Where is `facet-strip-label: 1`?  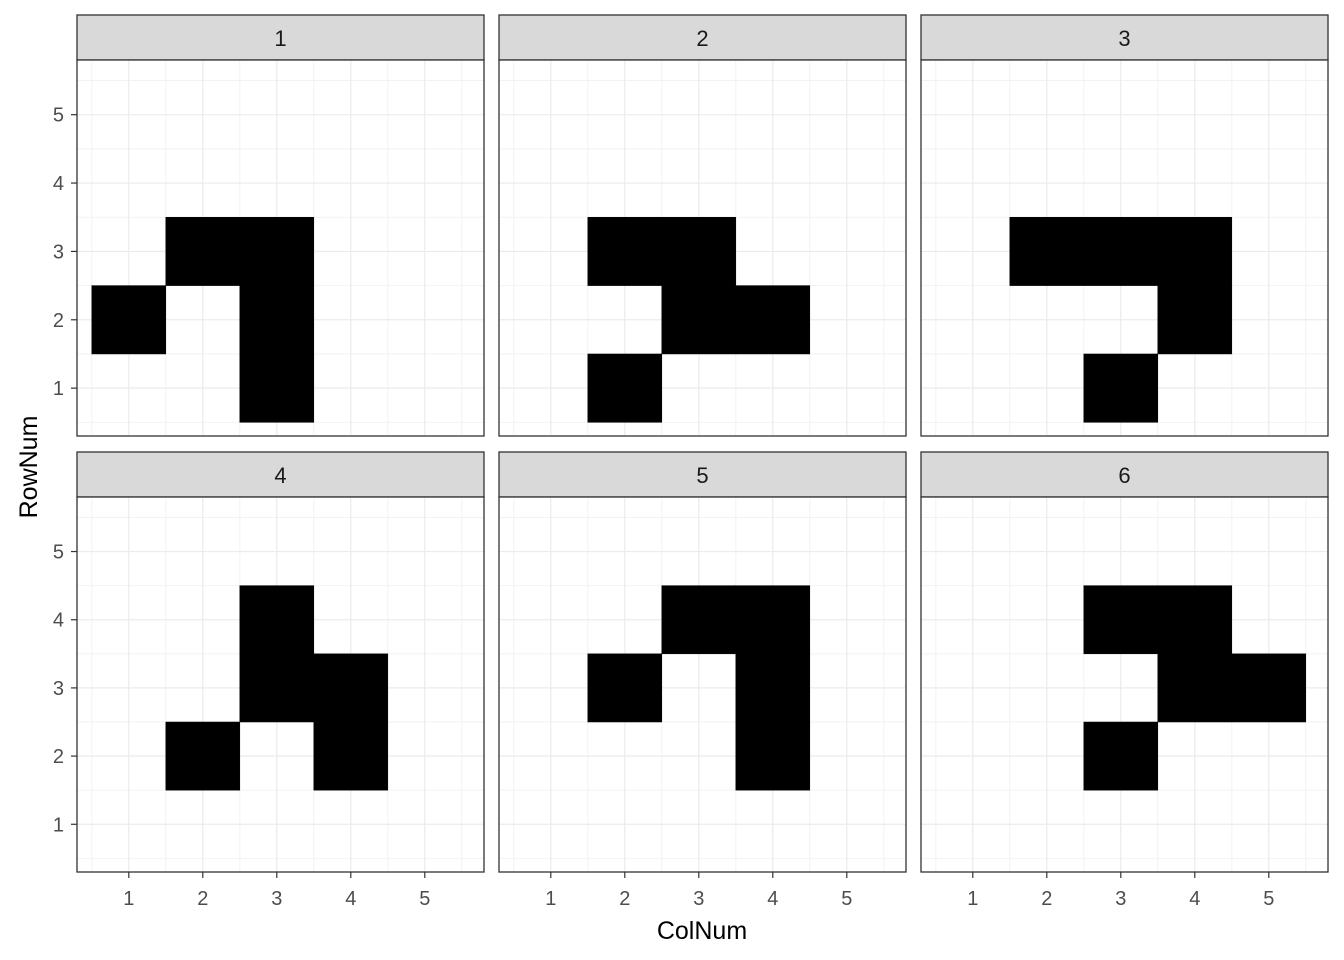
facet-strip-label: 1 is located at coordinates (280, 38).